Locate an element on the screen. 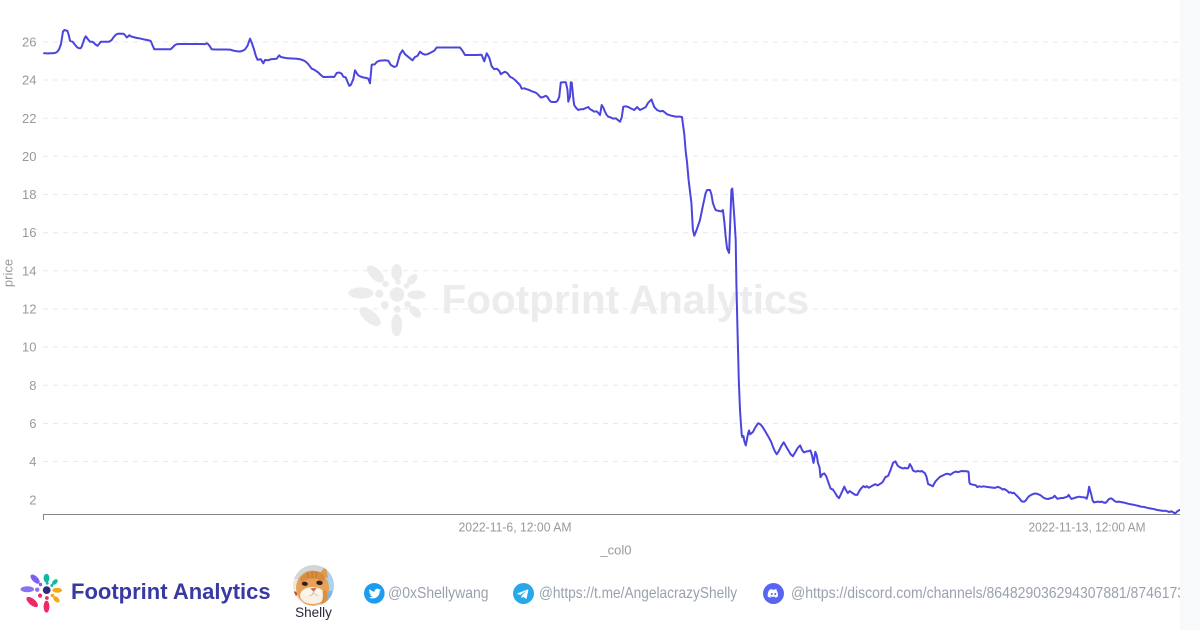 This screenshot has width=1200, height=630. svg-text: Footprint Analytics is located at coordinates (626, 300).